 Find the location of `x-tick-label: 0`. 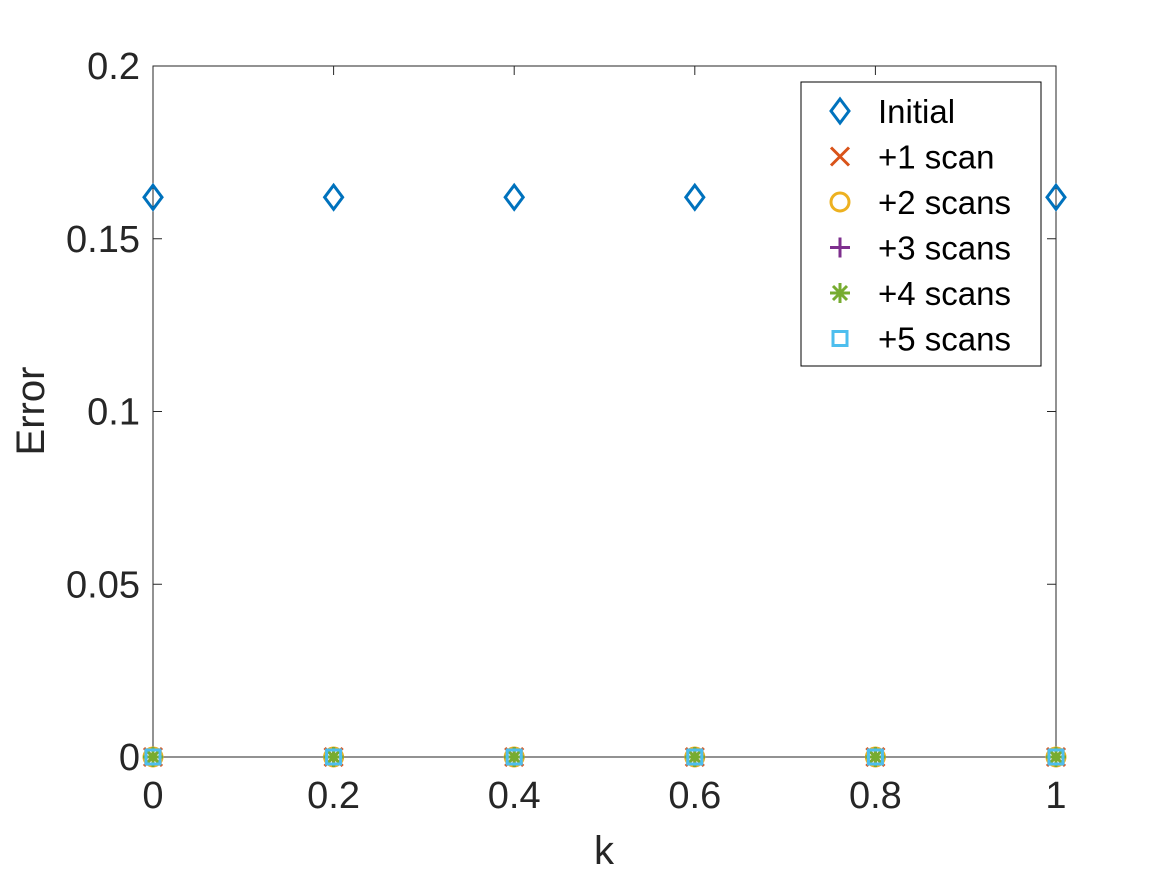

x-tick-label: 0 is located at coordinates (152, 796).